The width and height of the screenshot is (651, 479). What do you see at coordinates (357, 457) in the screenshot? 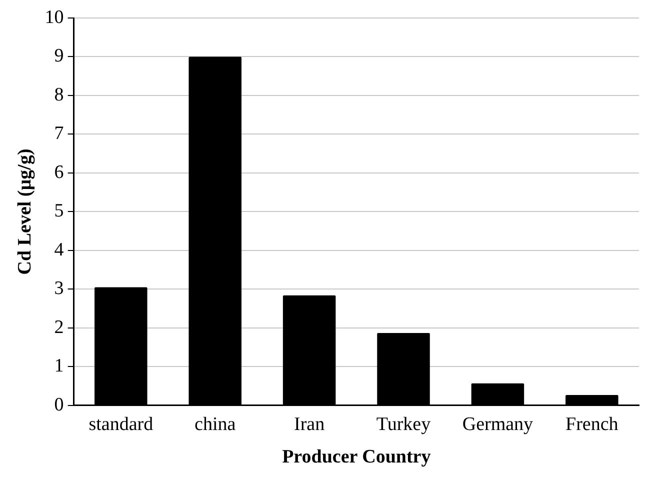
I see `x-axis-title: Producer Country` at bounding box center [357, 457].